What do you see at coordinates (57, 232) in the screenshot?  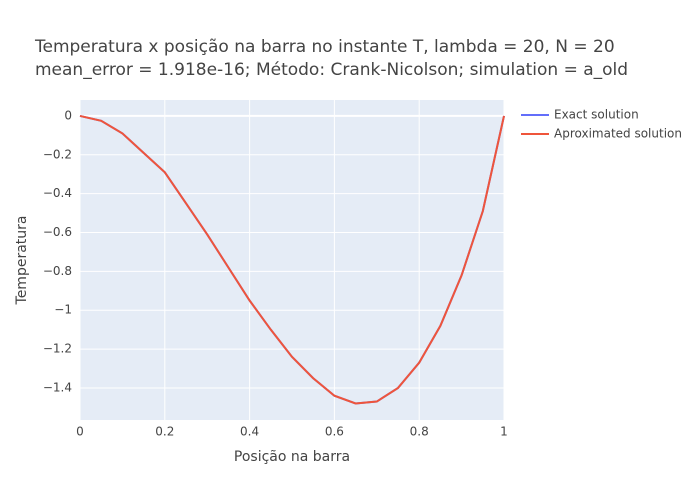 I see `y-tick-label: −0.6` at bounding box center [57, 232].